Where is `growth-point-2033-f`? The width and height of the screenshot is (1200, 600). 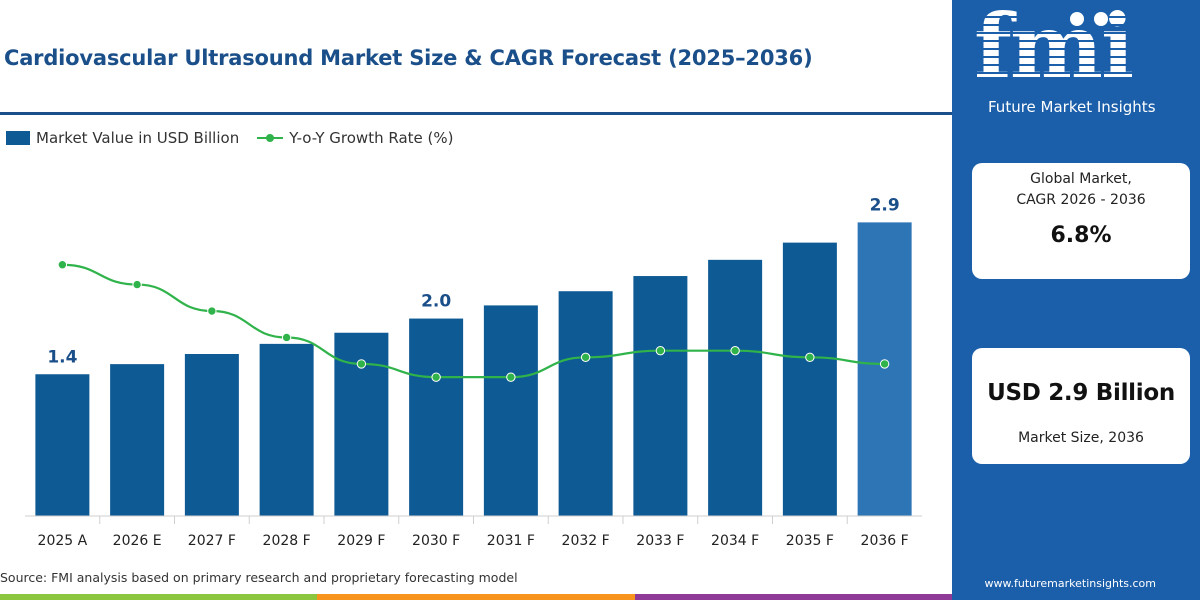
growth-point-2033-f is located at coordinates (660, 350).